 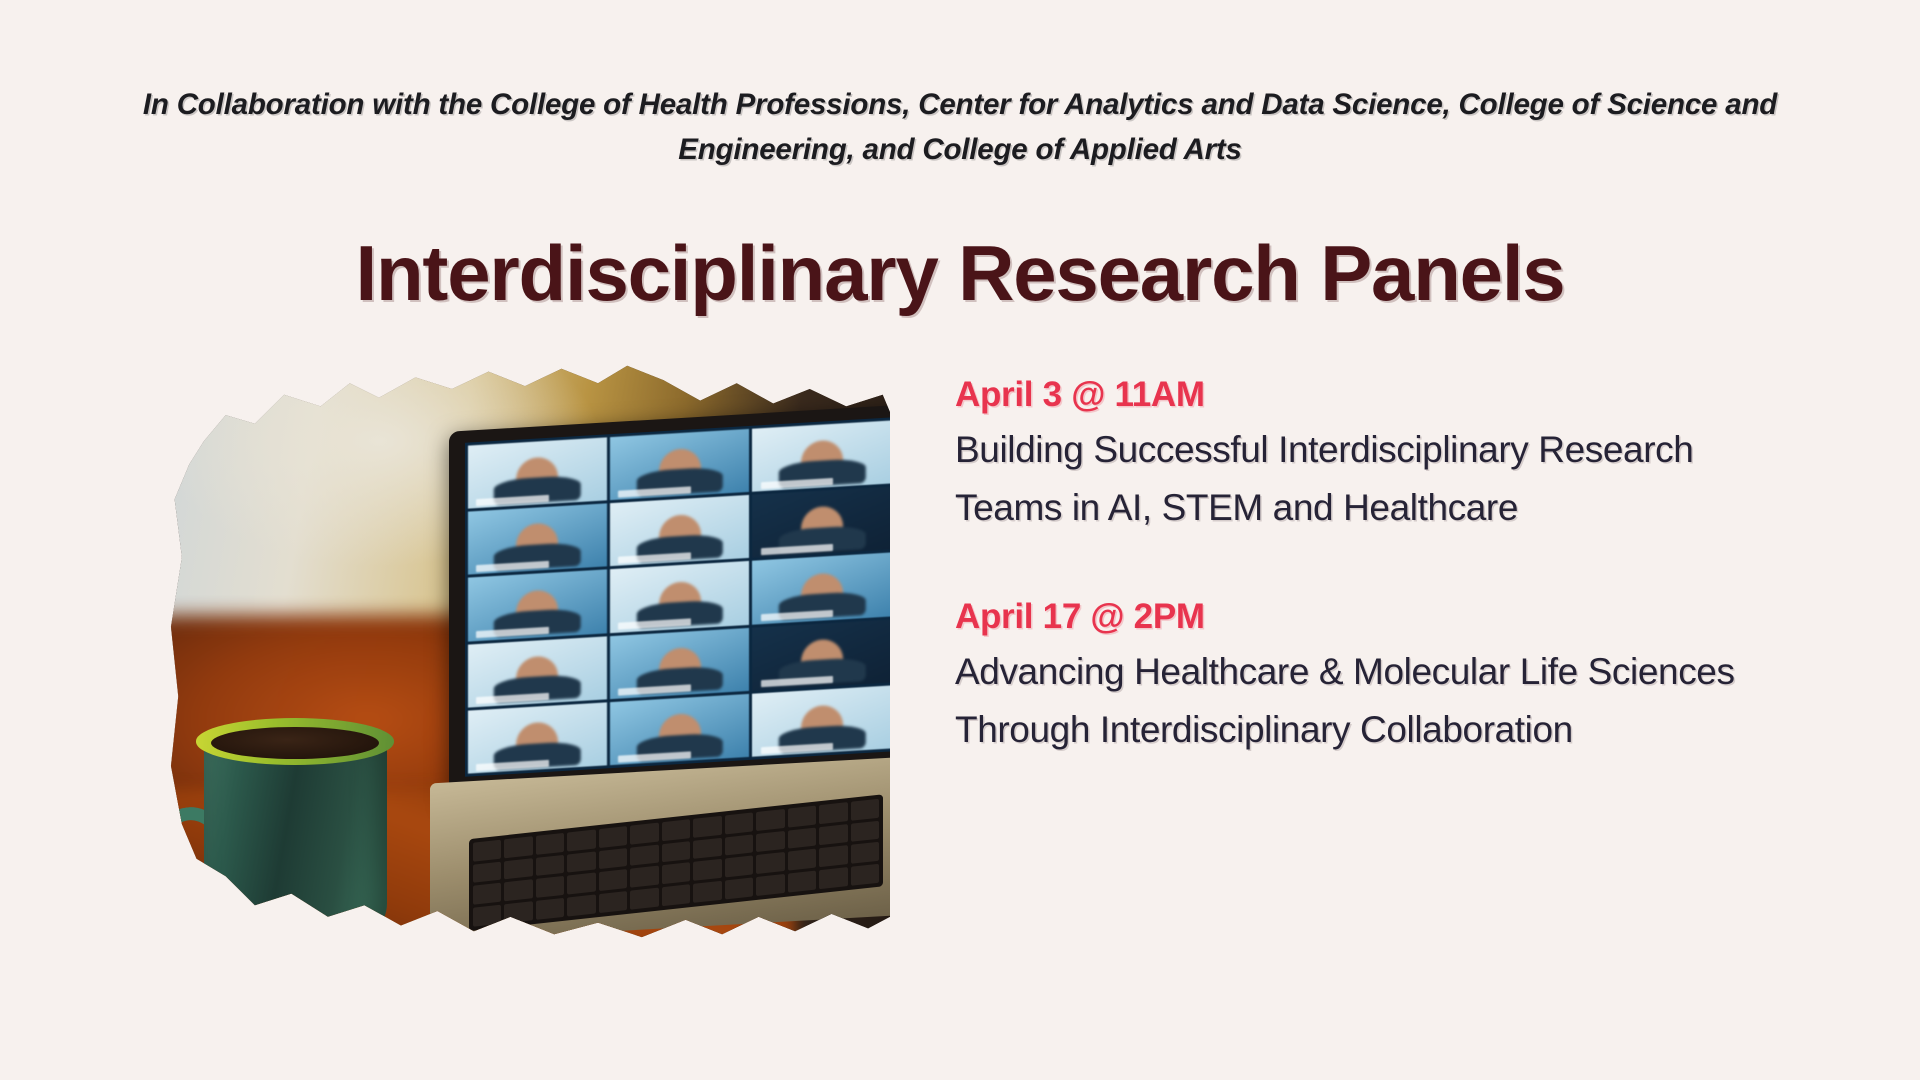 What do you see at coordinates (293, 826) in the screenshot?
I see `coffee-mug` at bounding box center [293, 826].